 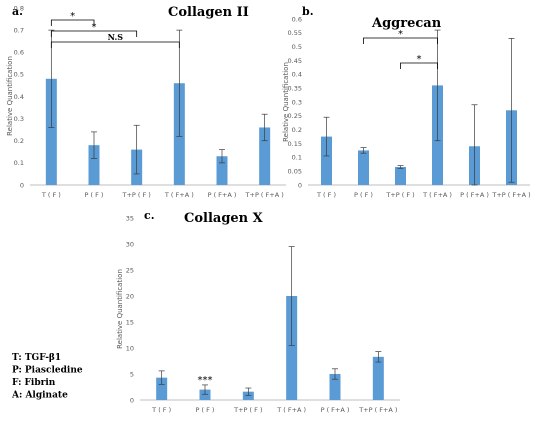 What do you see at coordinates (295, 61) in the screenshot?
I see `y-tick-label: 0.45` at bounding box center [295, 61].